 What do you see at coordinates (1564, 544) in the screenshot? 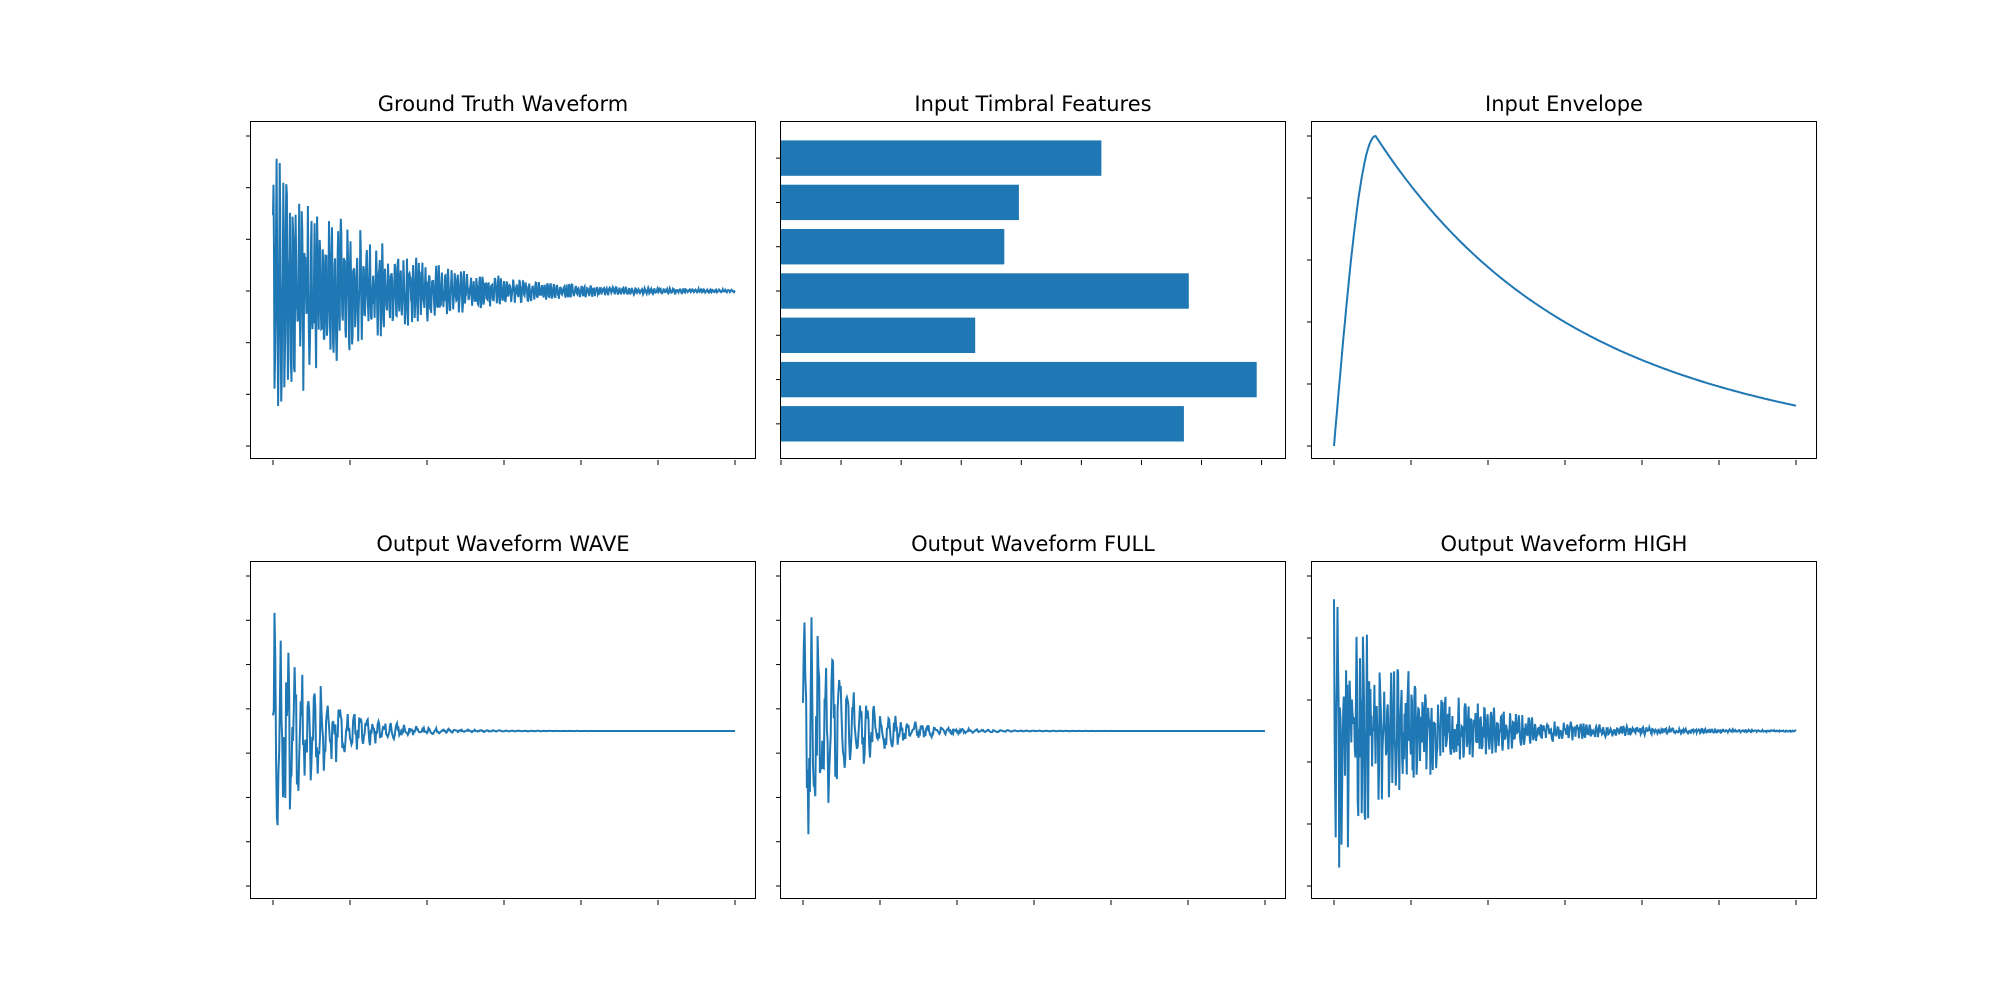
I see `chart-title: Output Waveform HIGH` at bounding box center [1564, 544].